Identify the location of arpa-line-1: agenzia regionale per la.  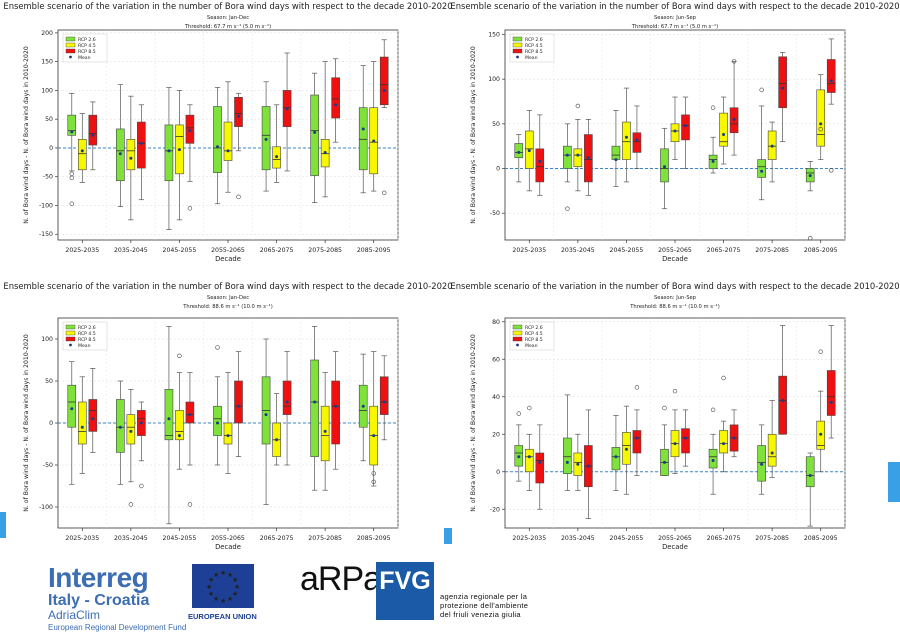
(484, 596).